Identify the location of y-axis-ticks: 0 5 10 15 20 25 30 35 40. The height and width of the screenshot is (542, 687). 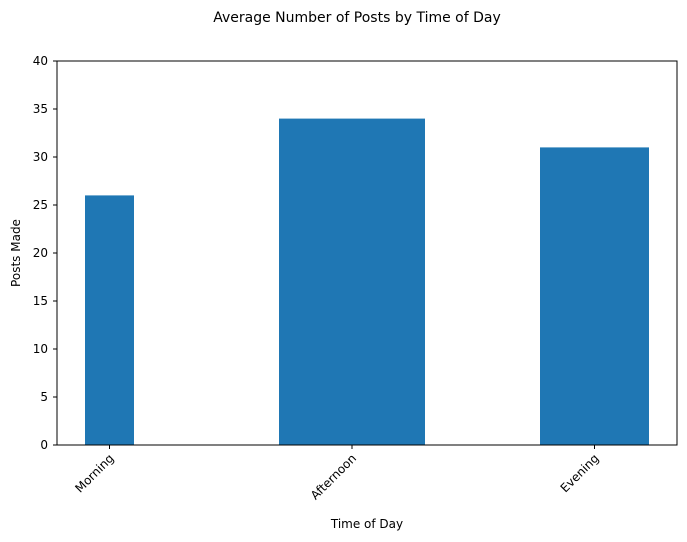
(45, 253).